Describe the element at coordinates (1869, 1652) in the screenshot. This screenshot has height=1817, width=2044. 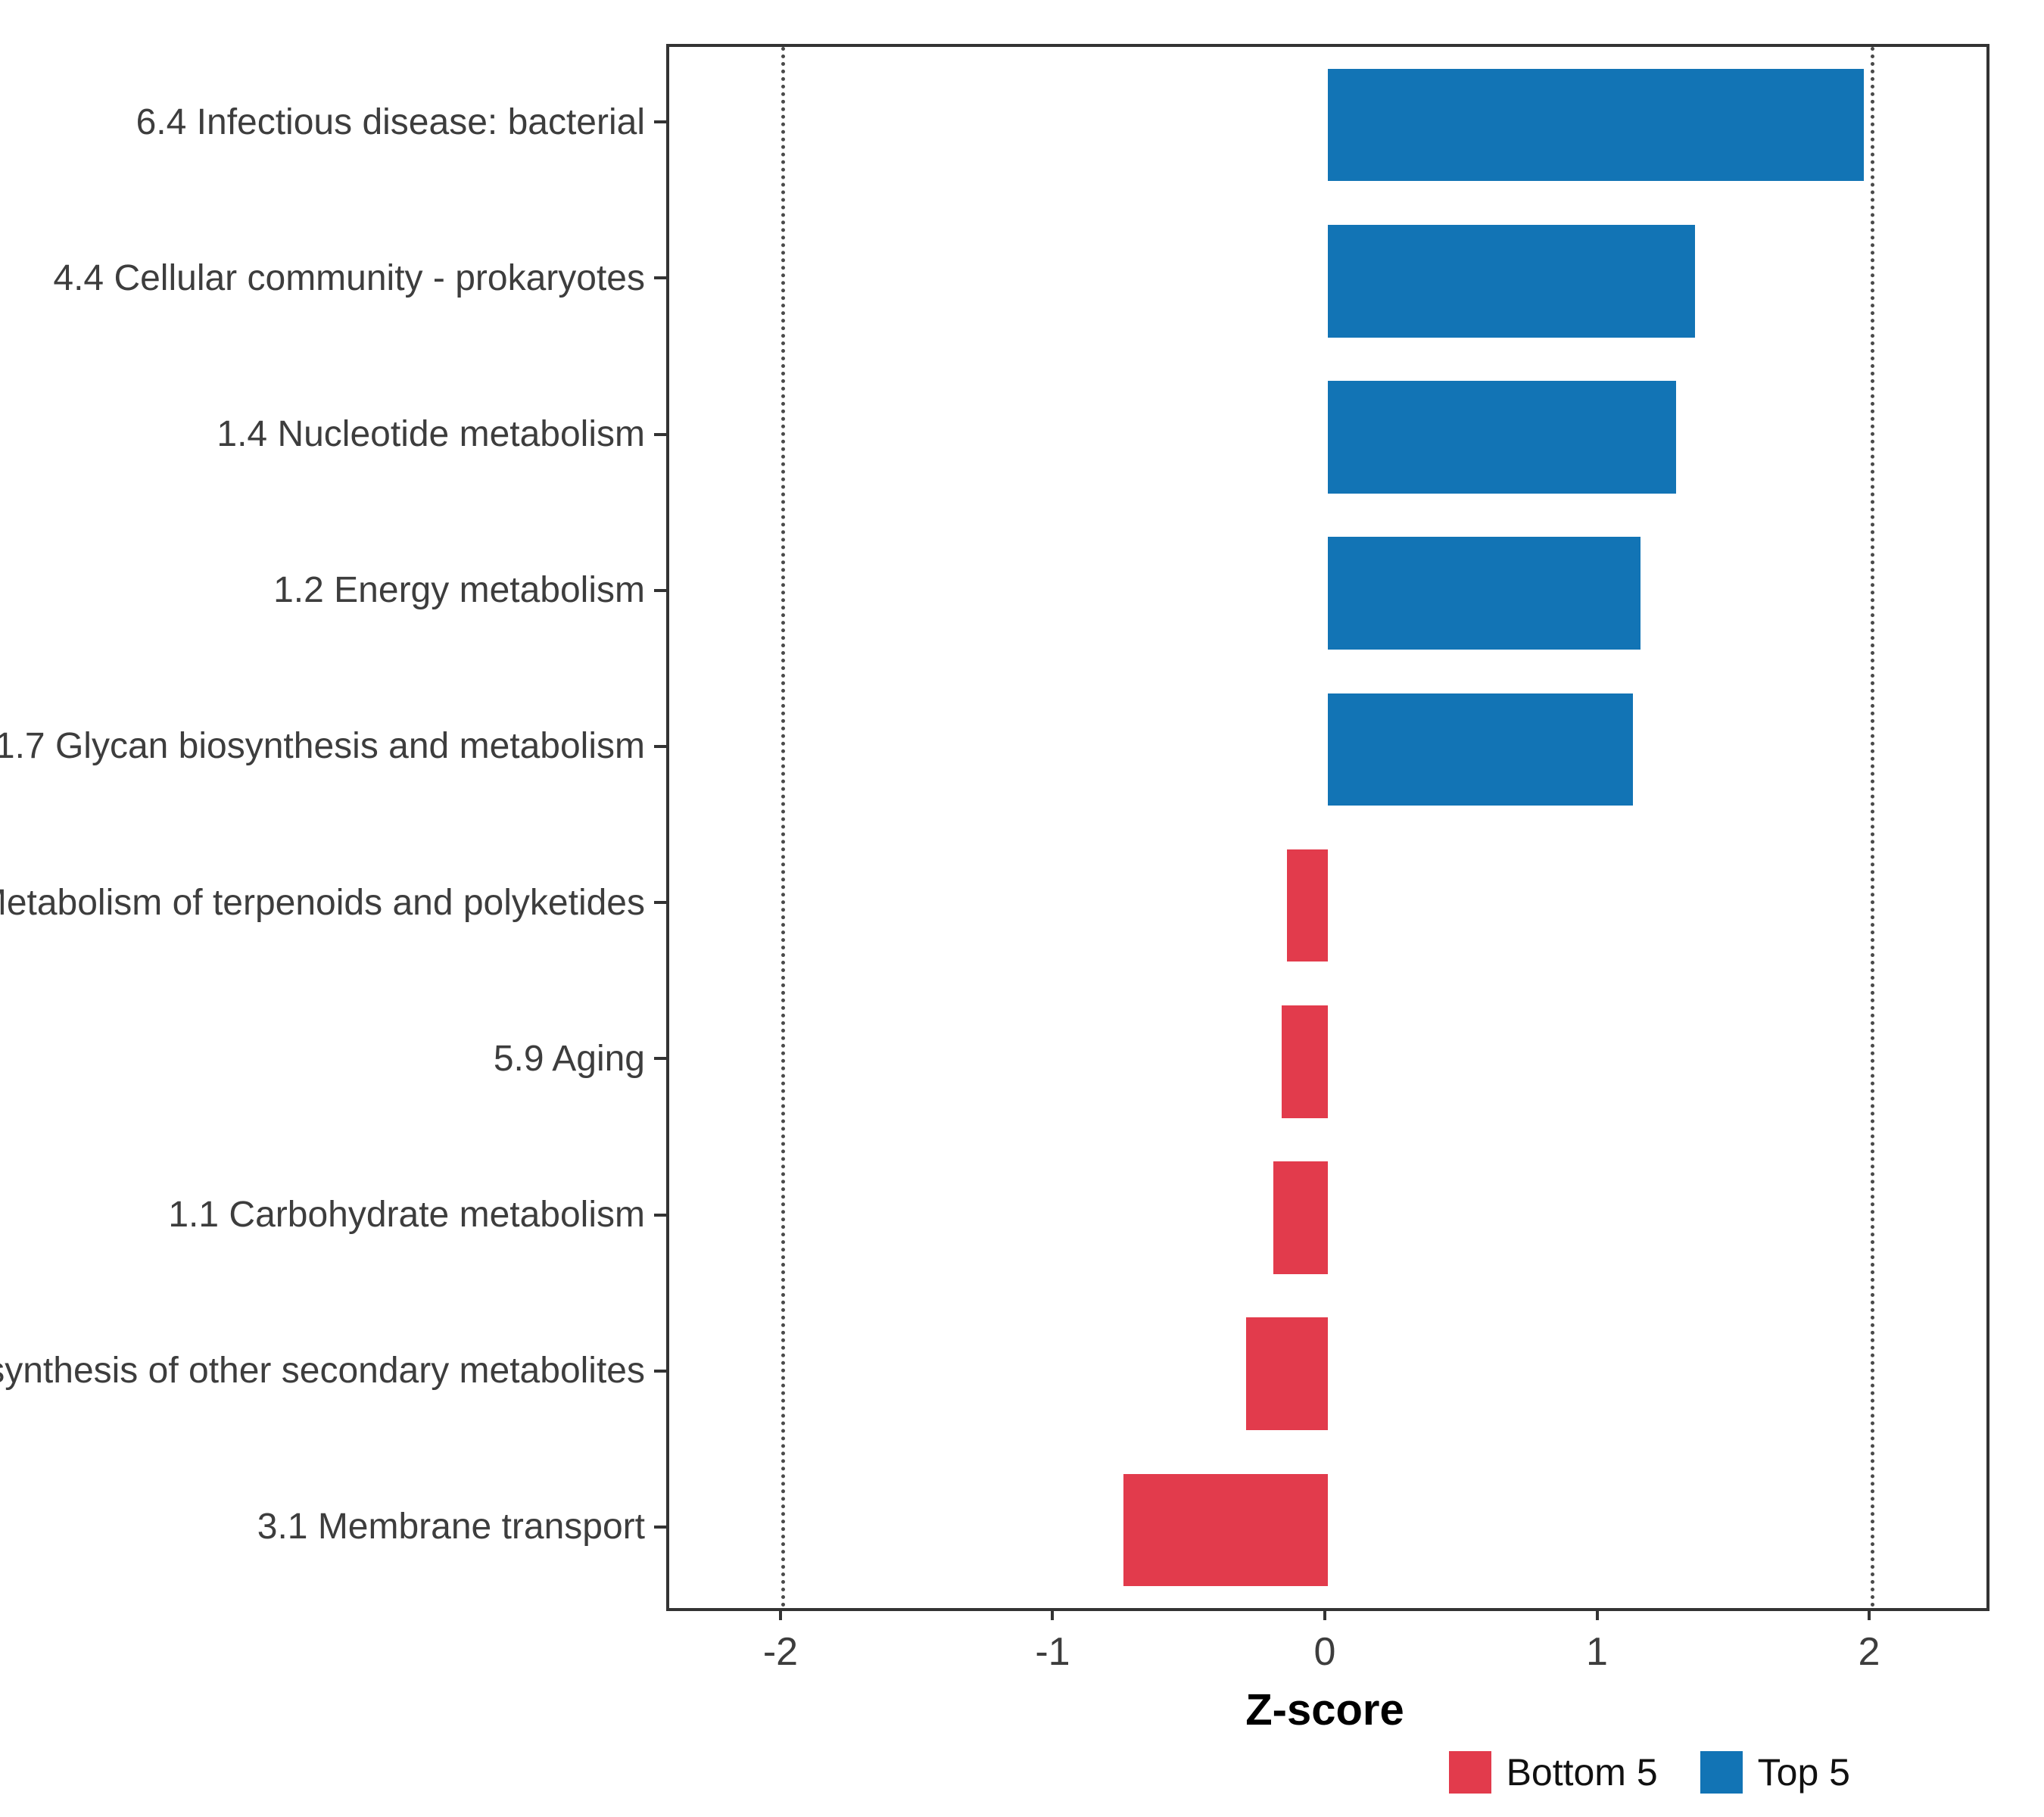
I see `x-tick-label-2: 2` at that location.